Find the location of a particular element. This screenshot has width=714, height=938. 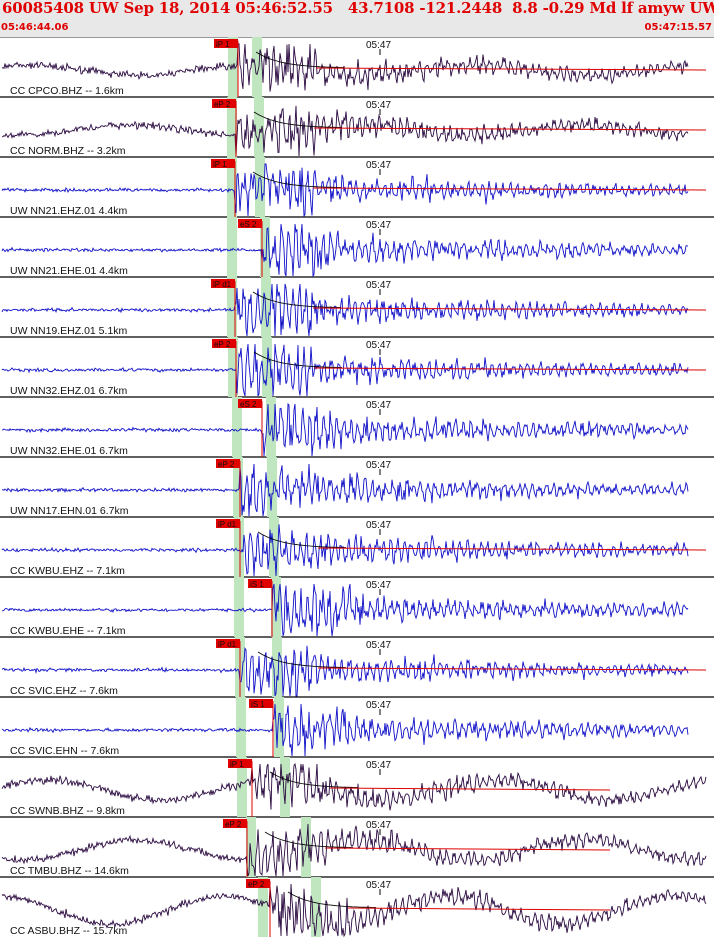

trace-row: eP 2 05:47 CC ASBU.BHZ -- 15.7km is located at coordinates (354, 907).